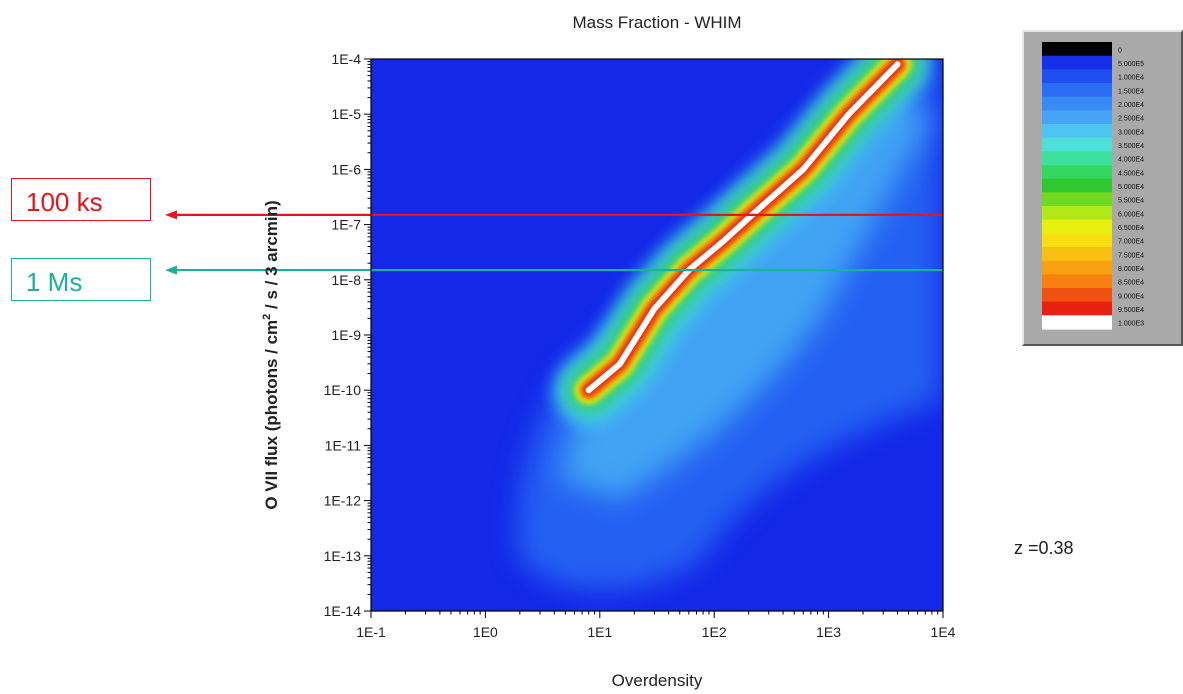 The image size is (1183, 694). What do you see at coordinates (1131, 269) in the screenshot?
I see `colorbar-label: 8.000E4` at bounding box center [1131, 269].